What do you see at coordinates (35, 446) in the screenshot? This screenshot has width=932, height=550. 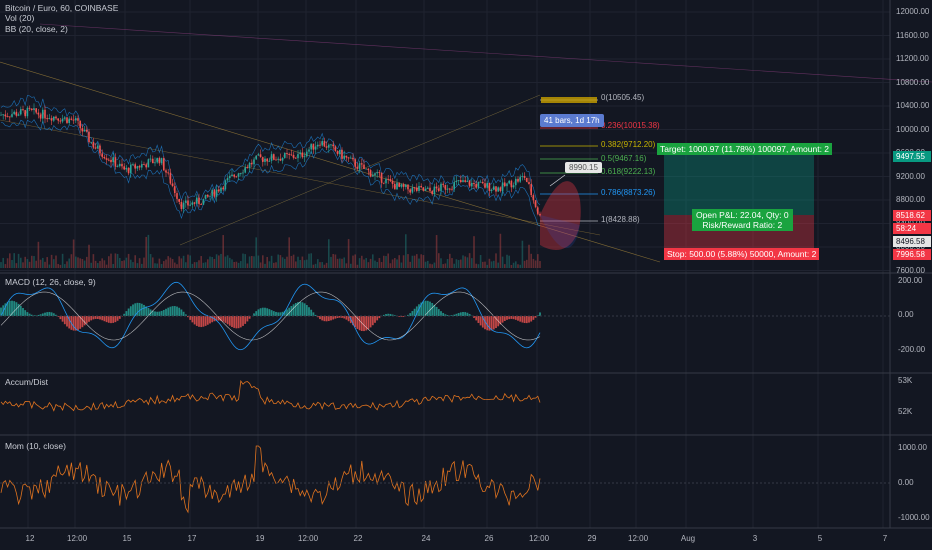 I see `mom-legend: Mom (10, close)` at bounding box center [35, 446].